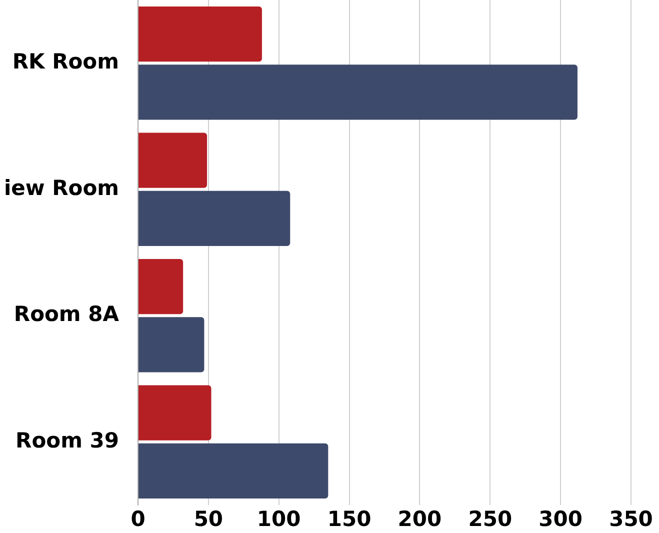  What do you see at coordinates (490, 519) in the screenshot?
I see `x-tick-label: 250` at bounding box center [490, 519].